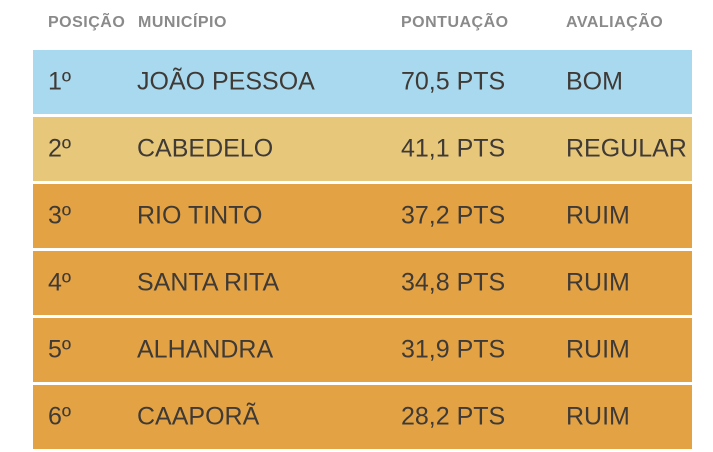 This screenshot has height=452, width=713. What do you see at coordinates (60, 416) in the screenshot?
I see `cell-position: 6º` at bounding box center [60, 416].